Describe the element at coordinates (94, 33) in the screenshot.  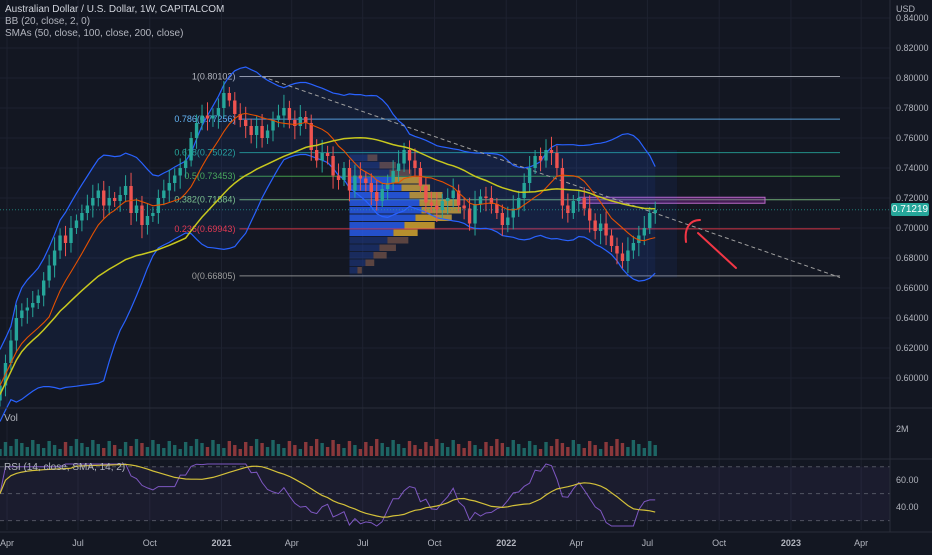
I see `sma-legend: SMAs (50, close, 100, close, 200, close)` at that location.